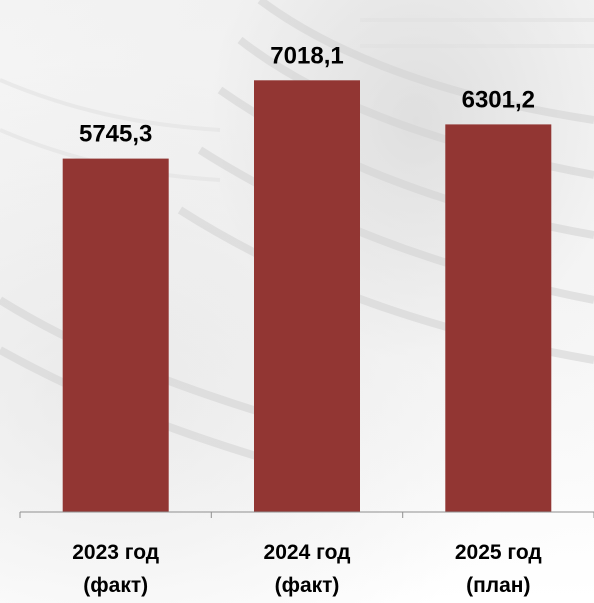  I want to click on data-label-0: 5745,3, so click(115, 134).